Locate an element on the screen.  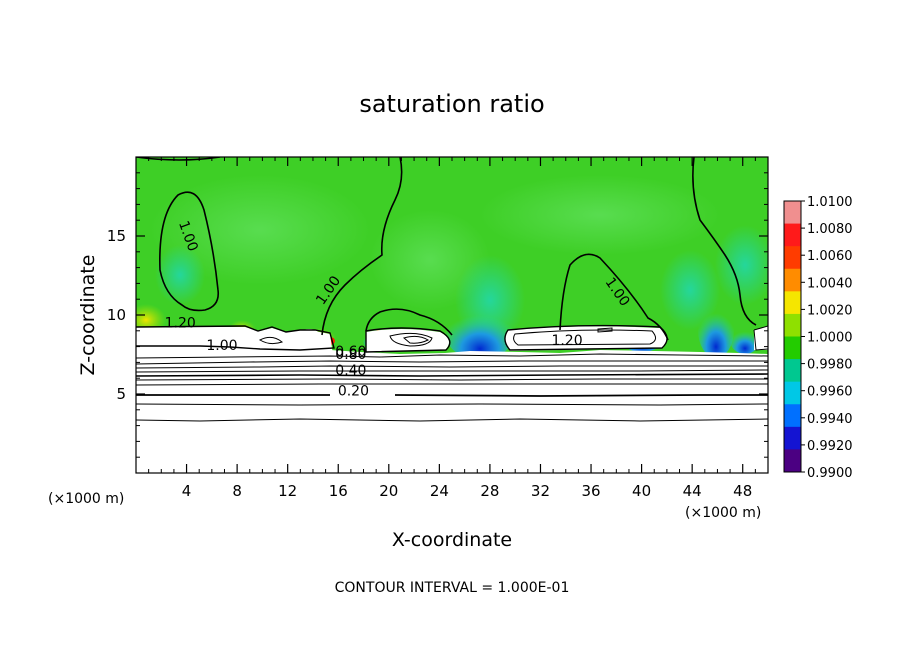
chart-title: saturation ratio is located at coordinates (451, 104).